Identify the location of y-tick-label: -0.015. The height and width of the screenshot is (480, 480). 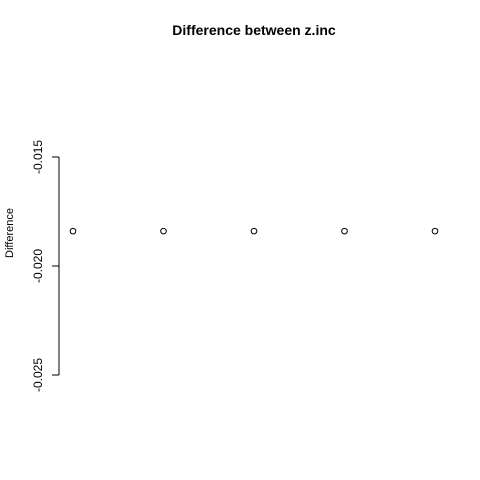
(38, 157).